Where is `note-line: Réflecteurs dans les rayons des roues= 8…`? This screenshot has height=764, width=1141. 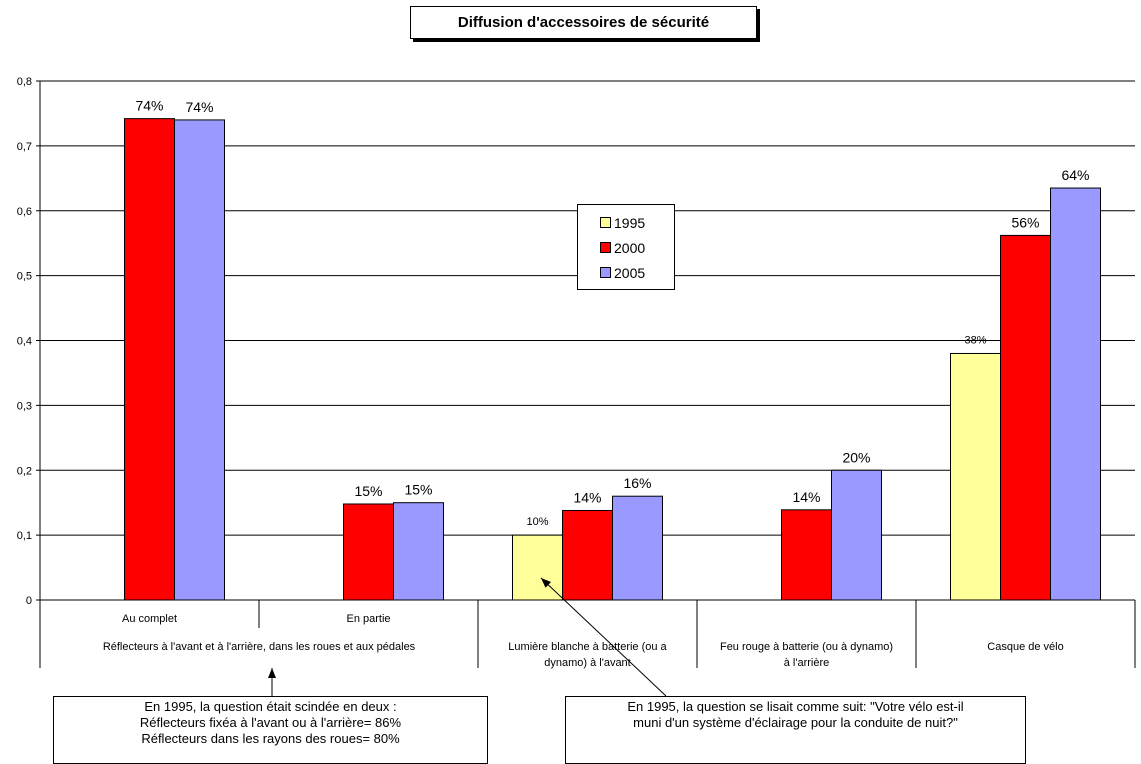
note-line: Réflecteurs dans les rayons des roues= 8… is located at coordinates (270, 738).